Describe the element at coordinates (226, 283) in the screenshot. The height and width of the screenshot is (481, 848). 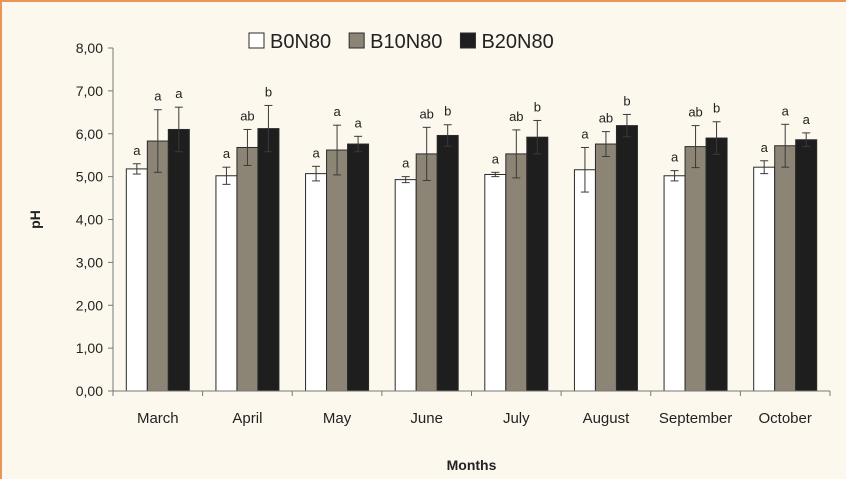
I see `bar-b0n80-april` at that location.